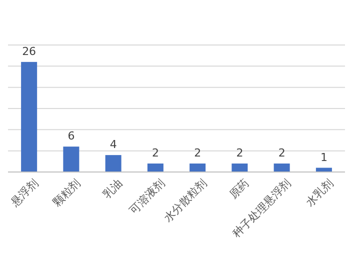 This screenshot has width=350, height=273. What do you see at coordinates (113, 189) in the screenshot?
I see `x-tick-label: 乳油` at bounding box center [113, 189].